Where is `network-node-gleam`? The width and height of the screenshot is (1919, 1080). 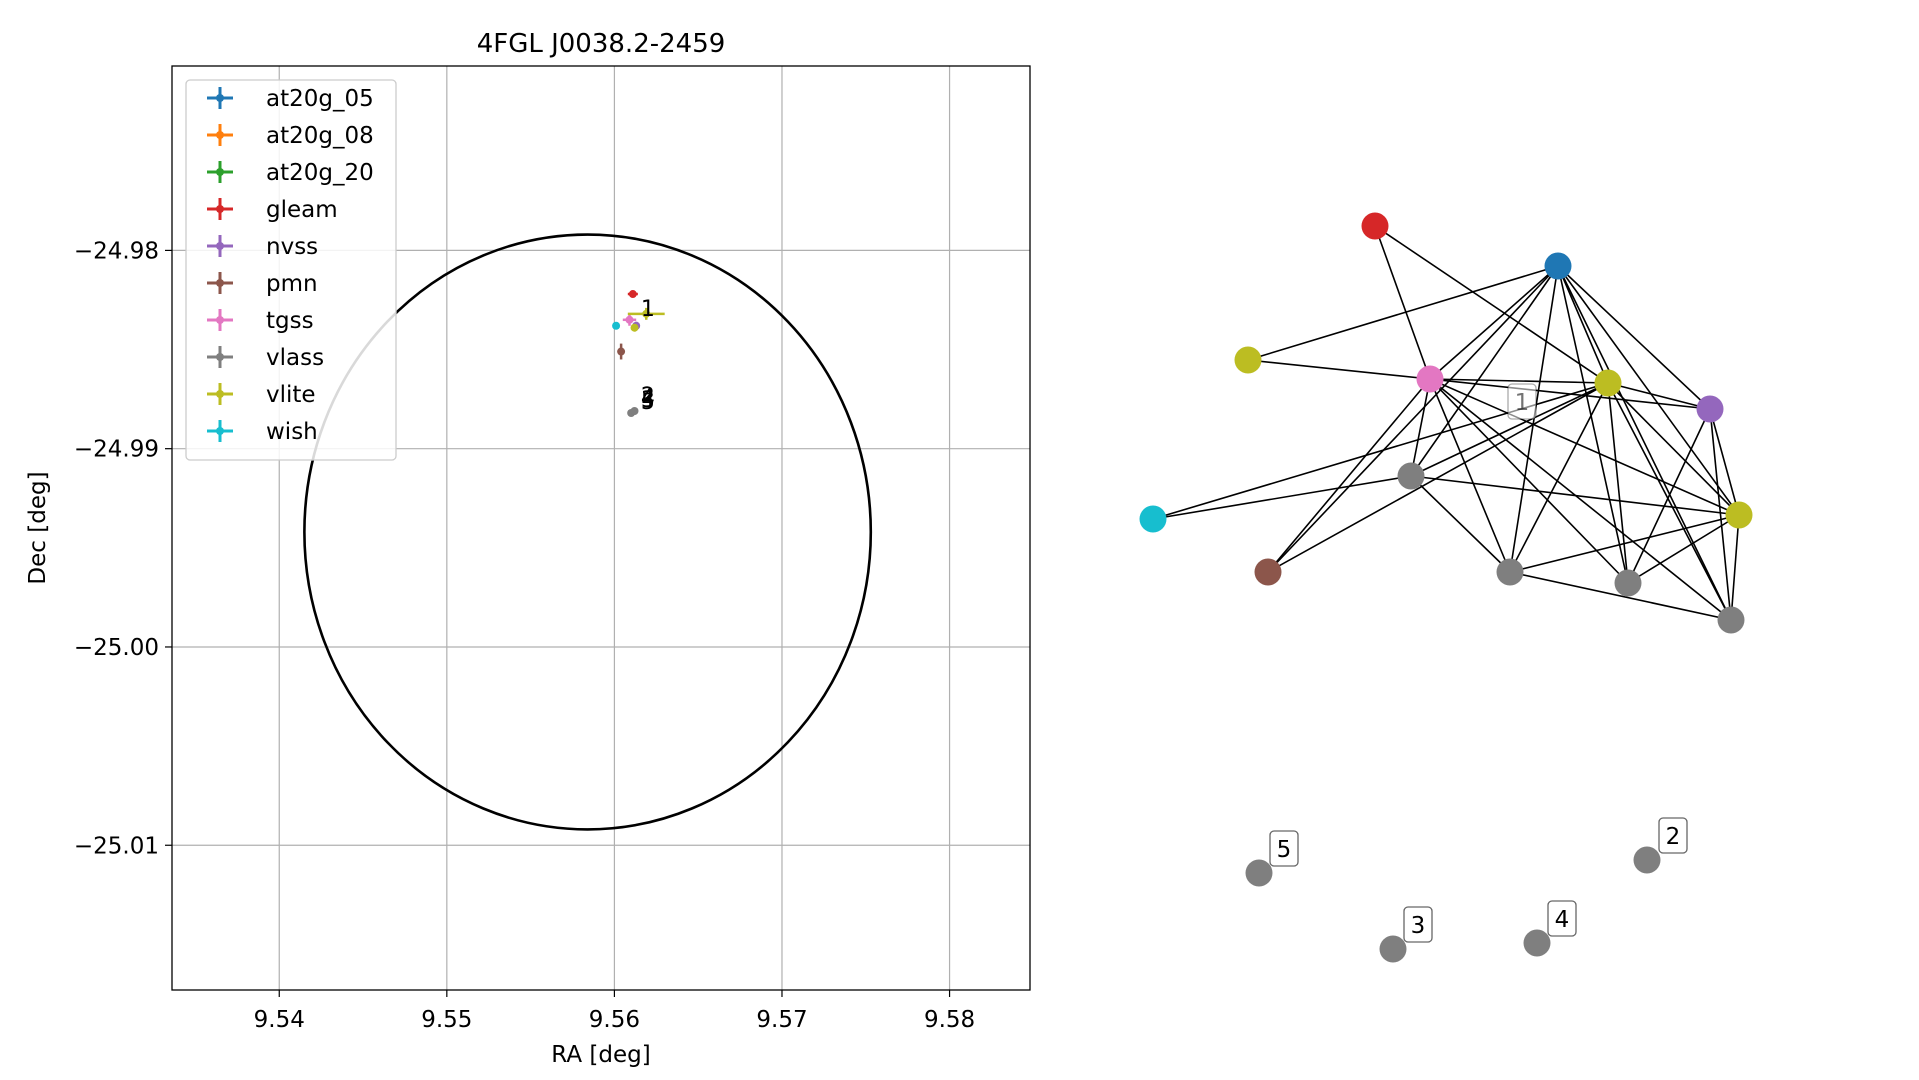
network-node-gleam is located at coordinates (1375, 226).